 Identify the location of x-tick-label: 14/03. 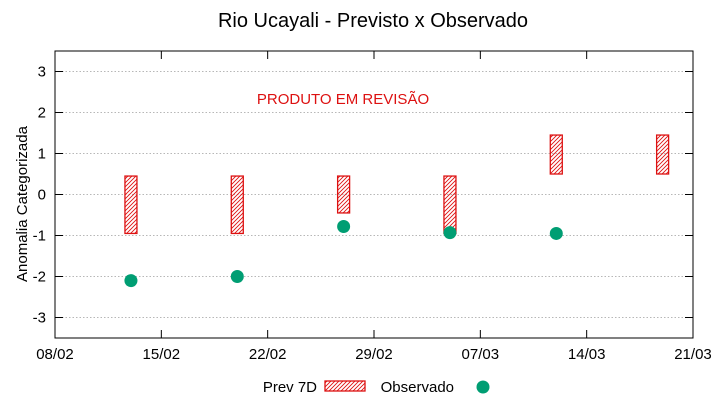
(587, 354).